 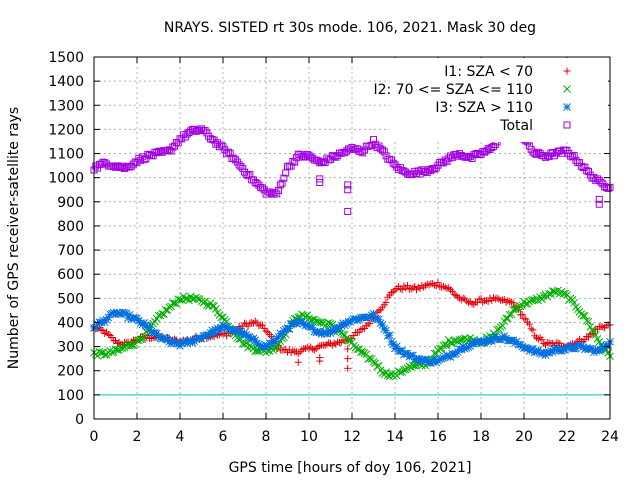 I want to click on y-tick-label: 1300, so click(x=66, y=106).